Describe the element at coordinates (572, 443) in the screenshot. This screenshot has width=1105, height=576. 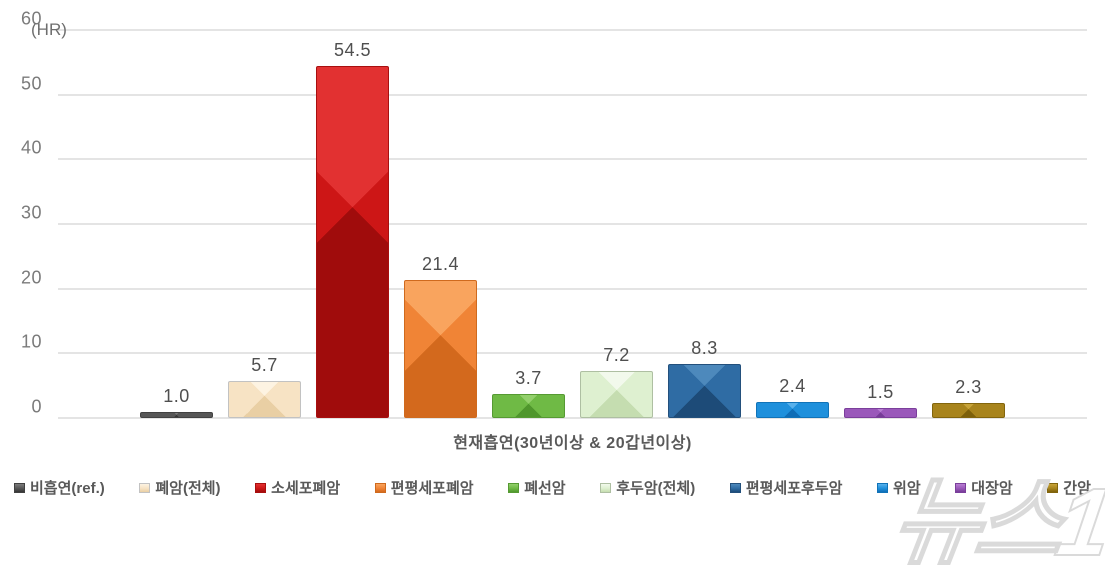
I see `x-axis-label: 현재흡연(30년이상 & 20갑년이상)` at that location.